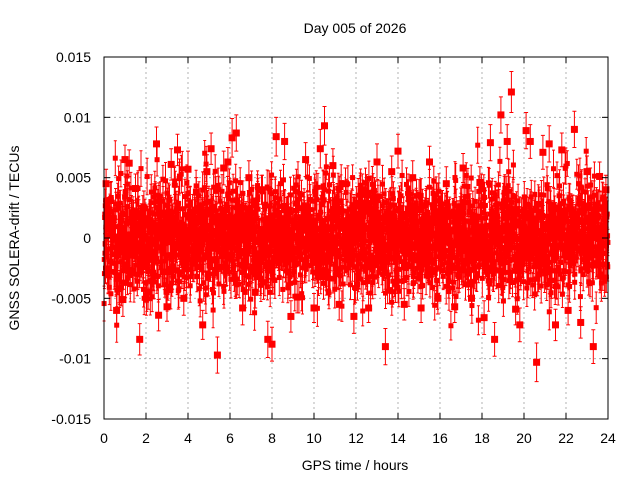  What do you see at coordinates (146, 438) in the screenshot?
I see `x-tick-label: 2` at bounding box center [146, 438].